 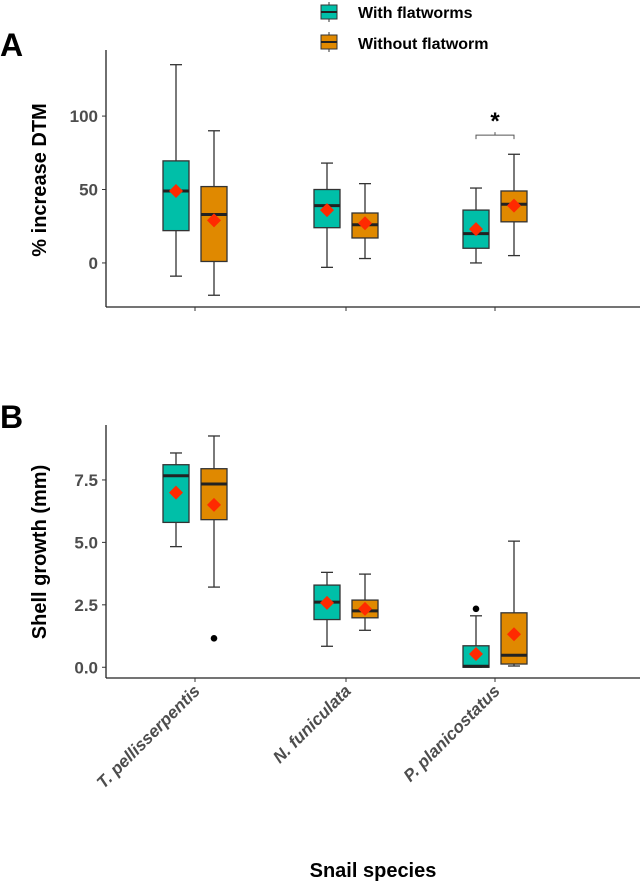 I want to click on y-tick-label: 7.5, so click(x=86, y=480).